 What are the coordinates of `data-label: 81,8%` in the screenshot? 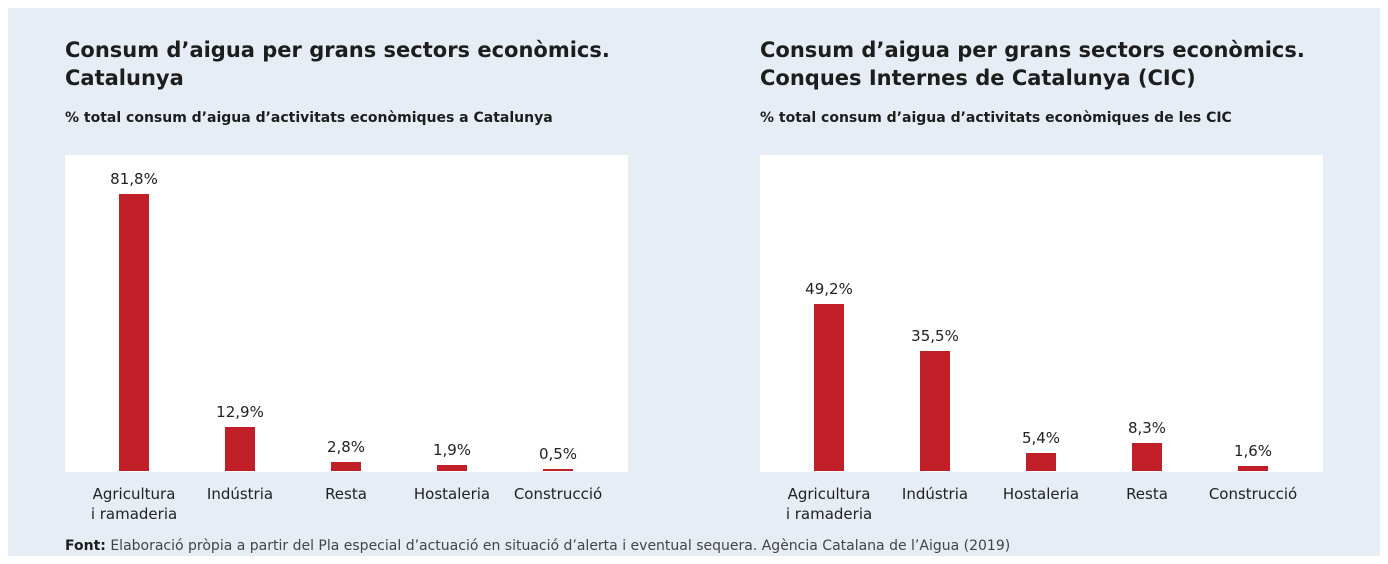 It's located at (134, 178).